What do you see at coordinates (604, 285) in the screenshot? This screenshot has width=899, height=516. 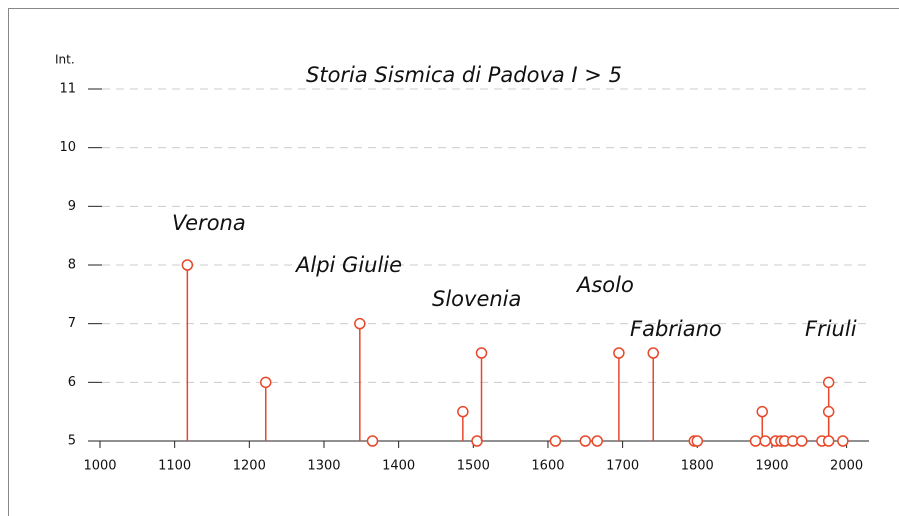 I see `annotation: Asolo` at bounding box center [604, 285].